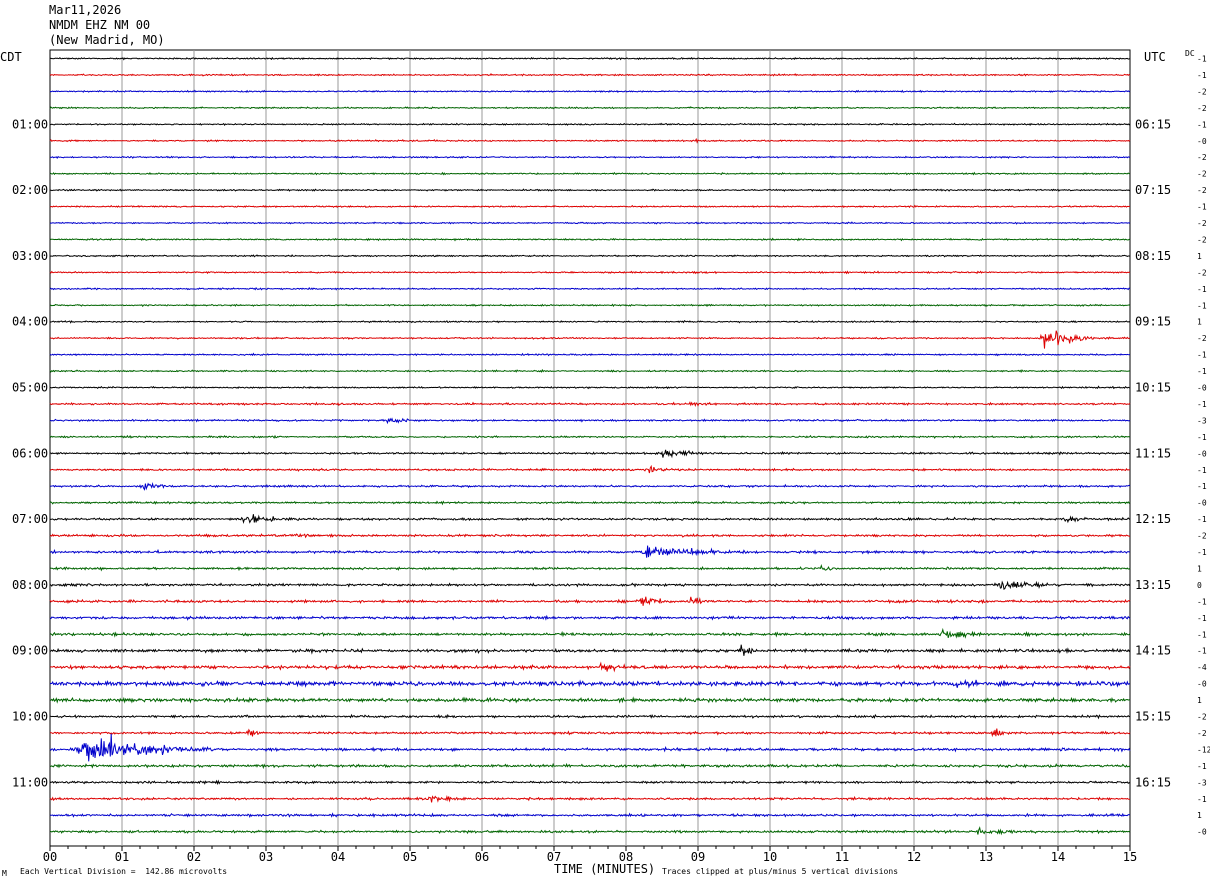 This screenshot has width=1210, height=886. What do you see at coordinates (626, 857) in the screenshot?
I see `x-tick-label: 08` at bounding box center [626, 857].